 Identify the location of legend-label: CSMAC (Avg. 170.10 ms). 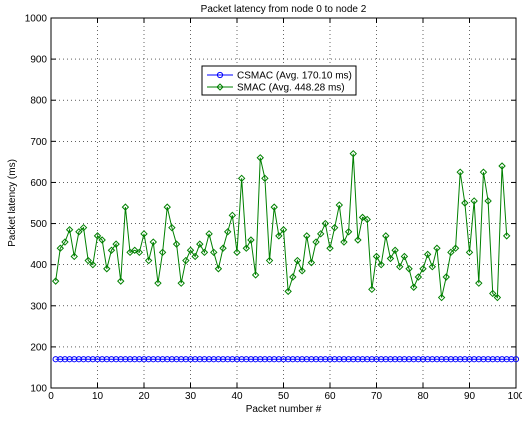
(294, 76).